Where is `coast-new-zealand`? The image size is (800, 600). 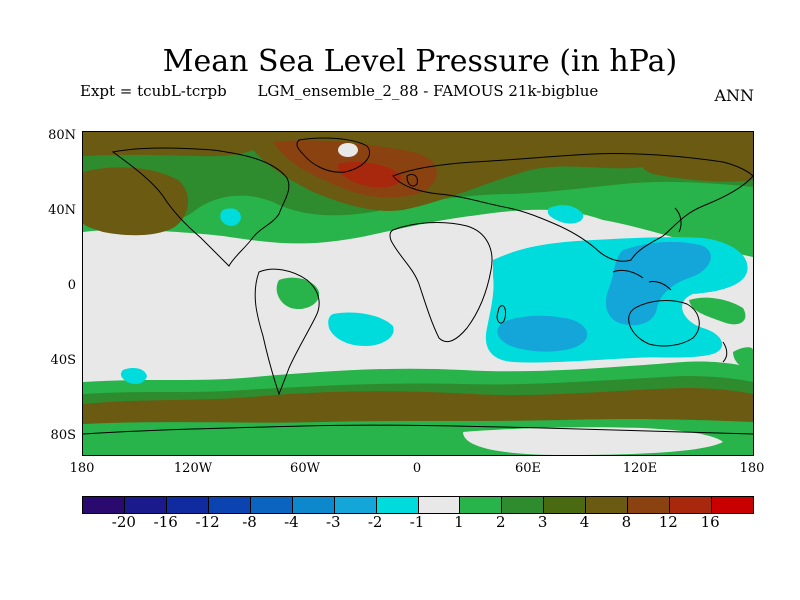 coast-new-zealand is located at coordinates (725, 352).